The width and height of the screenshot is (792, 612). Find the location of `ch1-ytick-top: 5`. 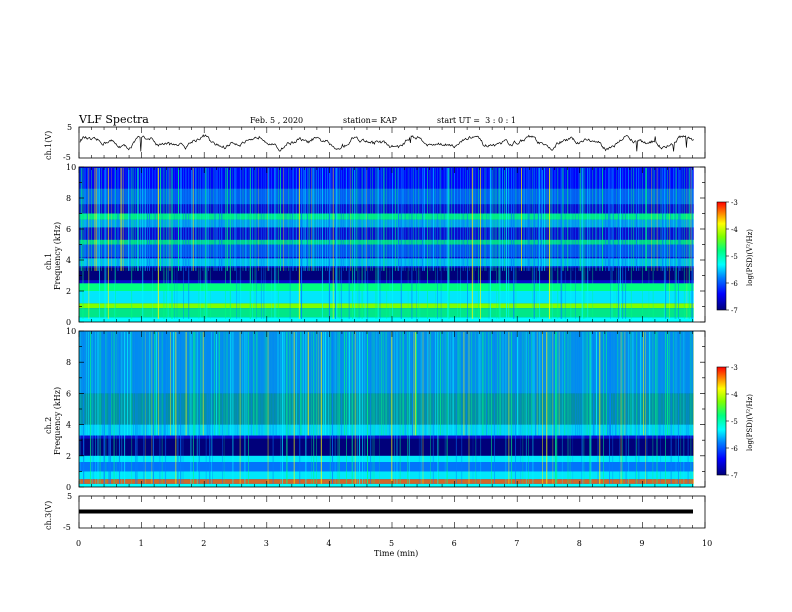

ch1-ytick-top: 5 is located at coordinates (69, 127).